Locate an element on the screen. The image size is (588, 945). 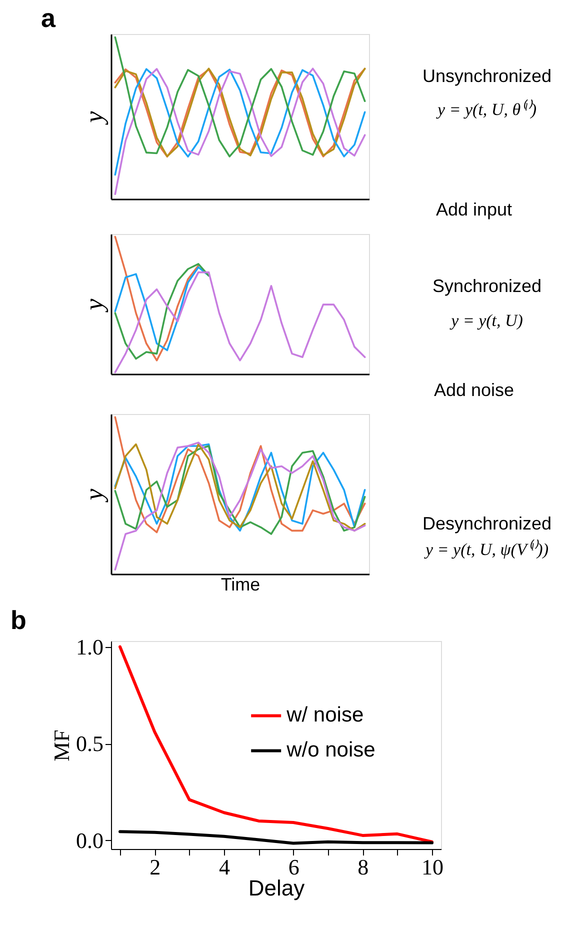
x-axis-title: Time is located at coordinates (240, 584).